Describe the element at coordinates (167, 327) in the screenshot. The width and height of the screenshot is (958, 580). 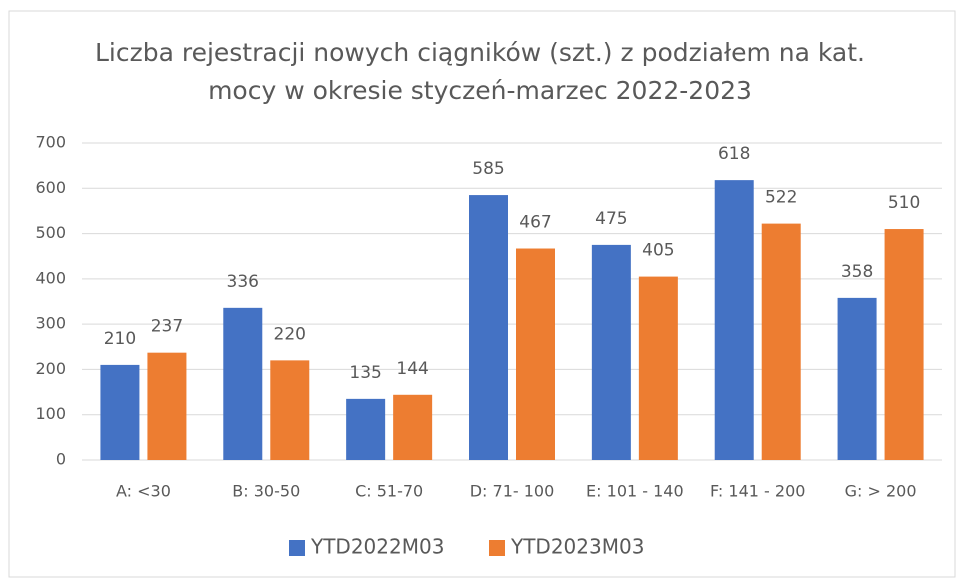
I see `value-label: 237` at that location.